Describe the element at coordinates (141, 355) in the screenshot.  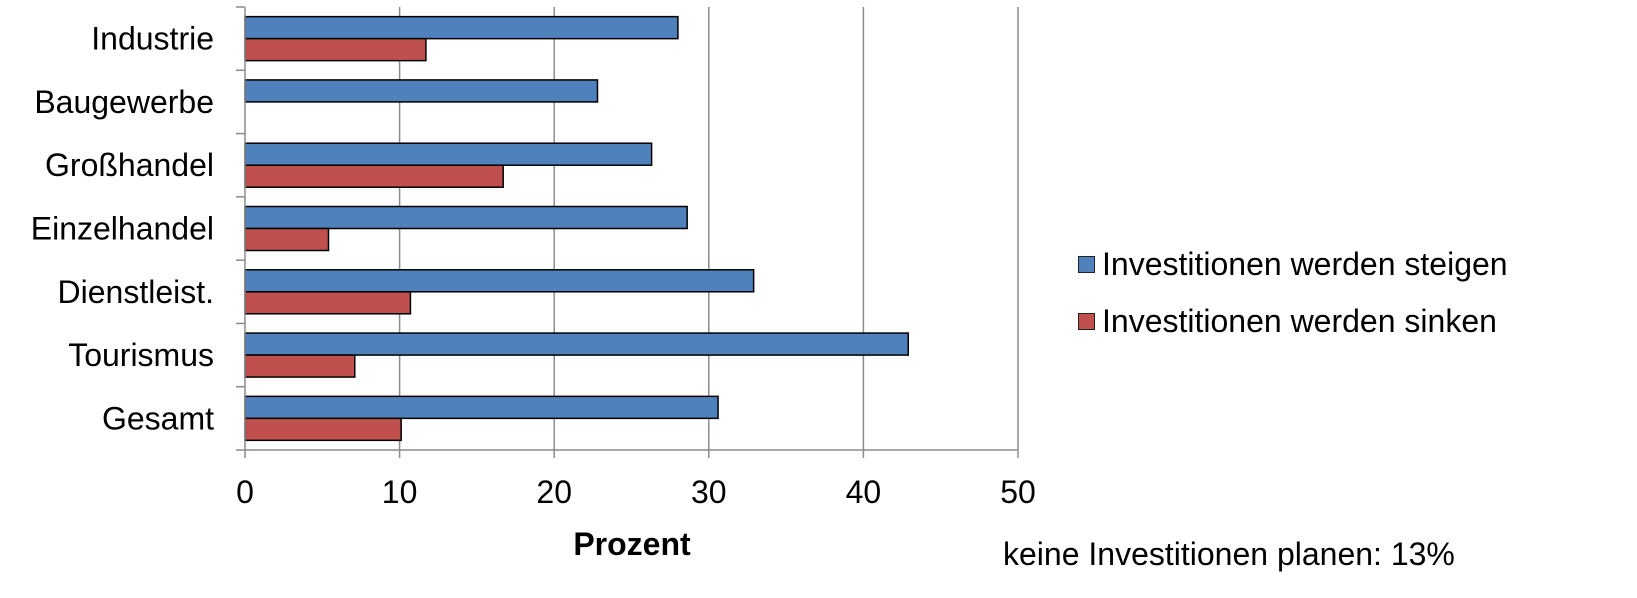
I see `category-label: Tourismus` at that location.